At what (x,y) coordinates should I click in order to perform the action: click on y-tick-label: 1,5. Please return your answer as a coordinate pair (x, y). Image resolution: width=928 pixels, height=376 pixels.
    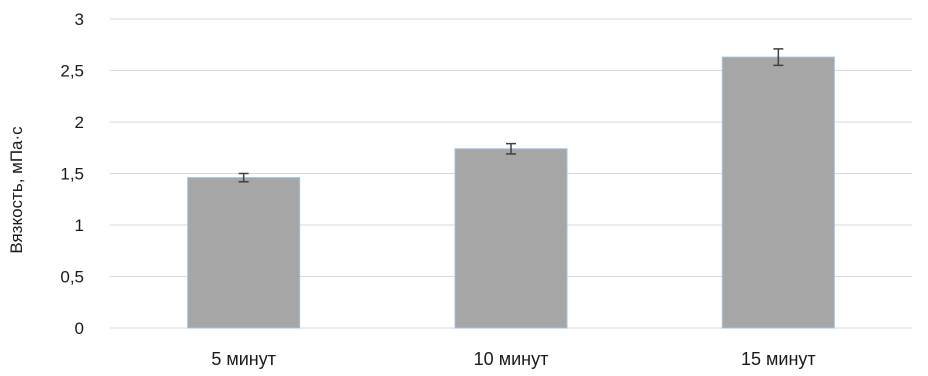
    Looking at the image, I should click on (72, 174).